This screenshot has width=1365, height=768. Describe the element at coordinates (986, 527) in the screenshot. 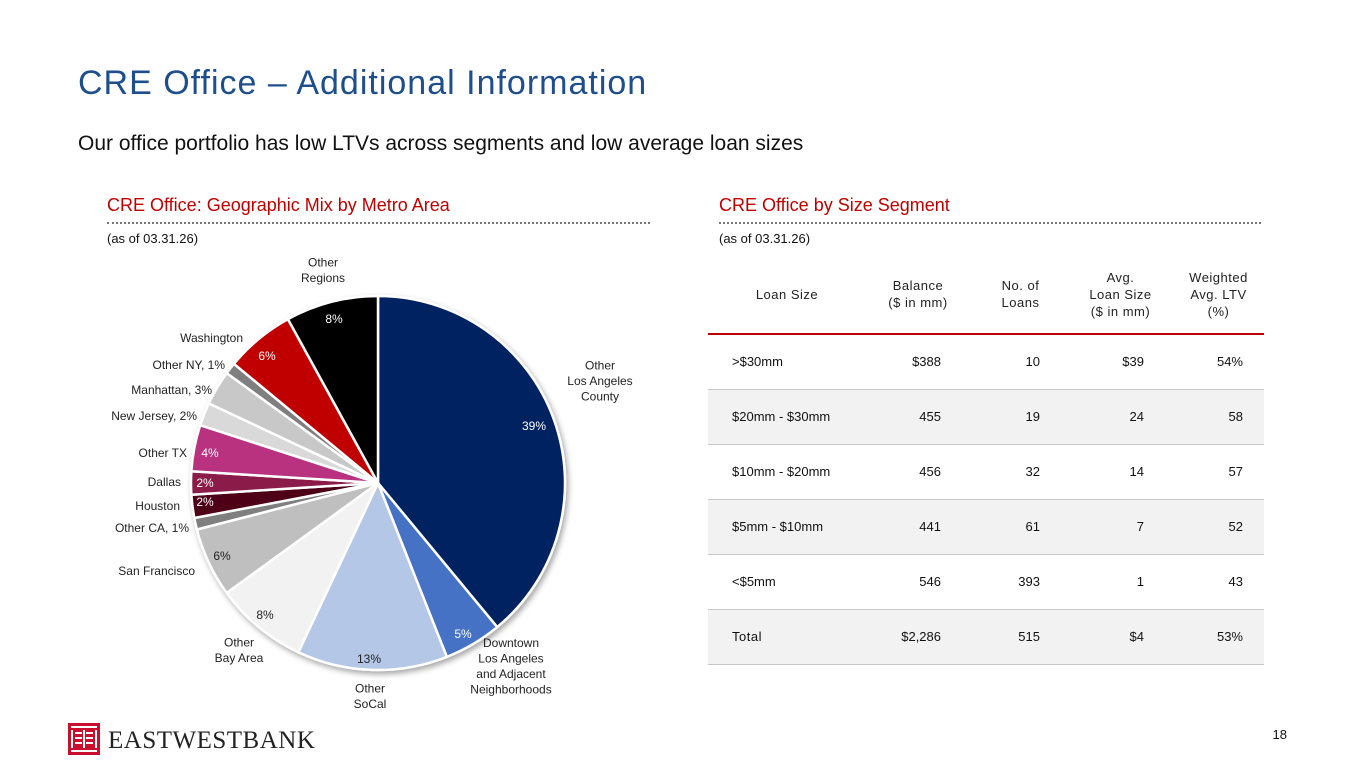

I see `table-row: $5mm - $10mm 441 61 7 52` at that location.